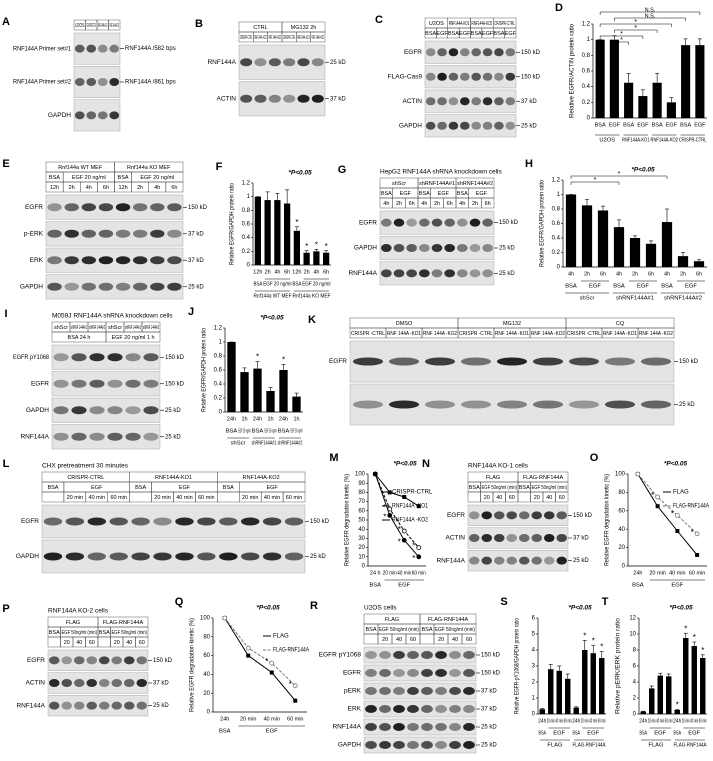  What do you see at coordinates (6, 22) in the screenshot?
I see `panel-label: A` at bounding box center [6, 22].